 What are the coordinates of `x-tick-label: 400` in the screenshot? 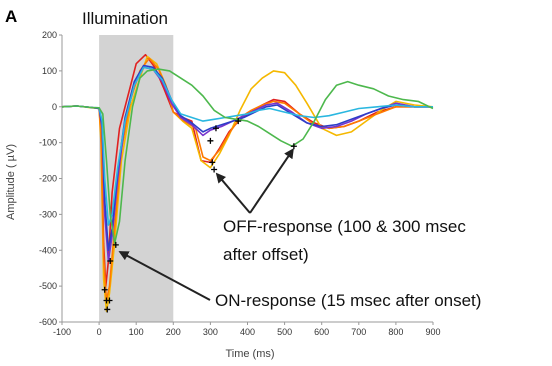 It's located at (247, 332).